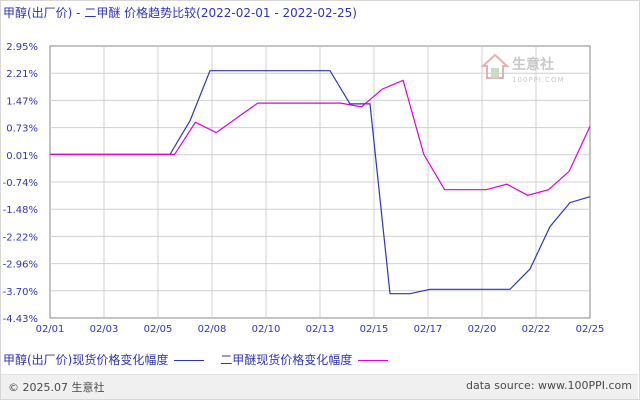 The width and height of the screenshot is (640, 400). I want to click on footer-source-link: data source: www.100PPI.com, so click(549, 385).